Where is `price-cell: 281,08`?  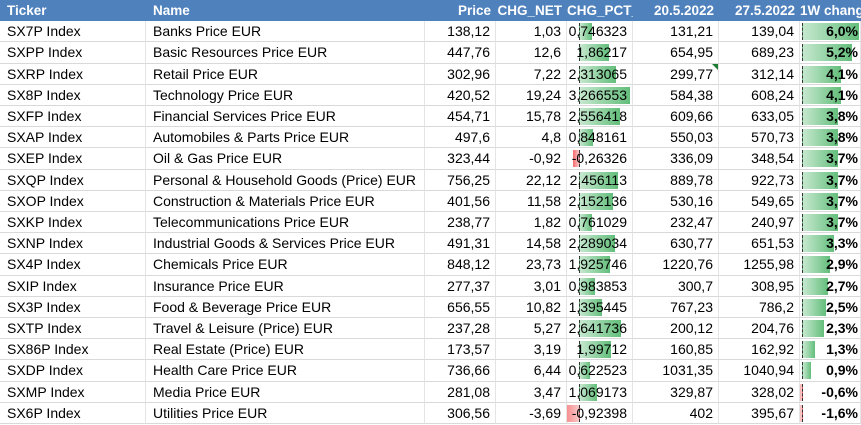 price-cell: 281,08 is located at coordinates (460, 392).